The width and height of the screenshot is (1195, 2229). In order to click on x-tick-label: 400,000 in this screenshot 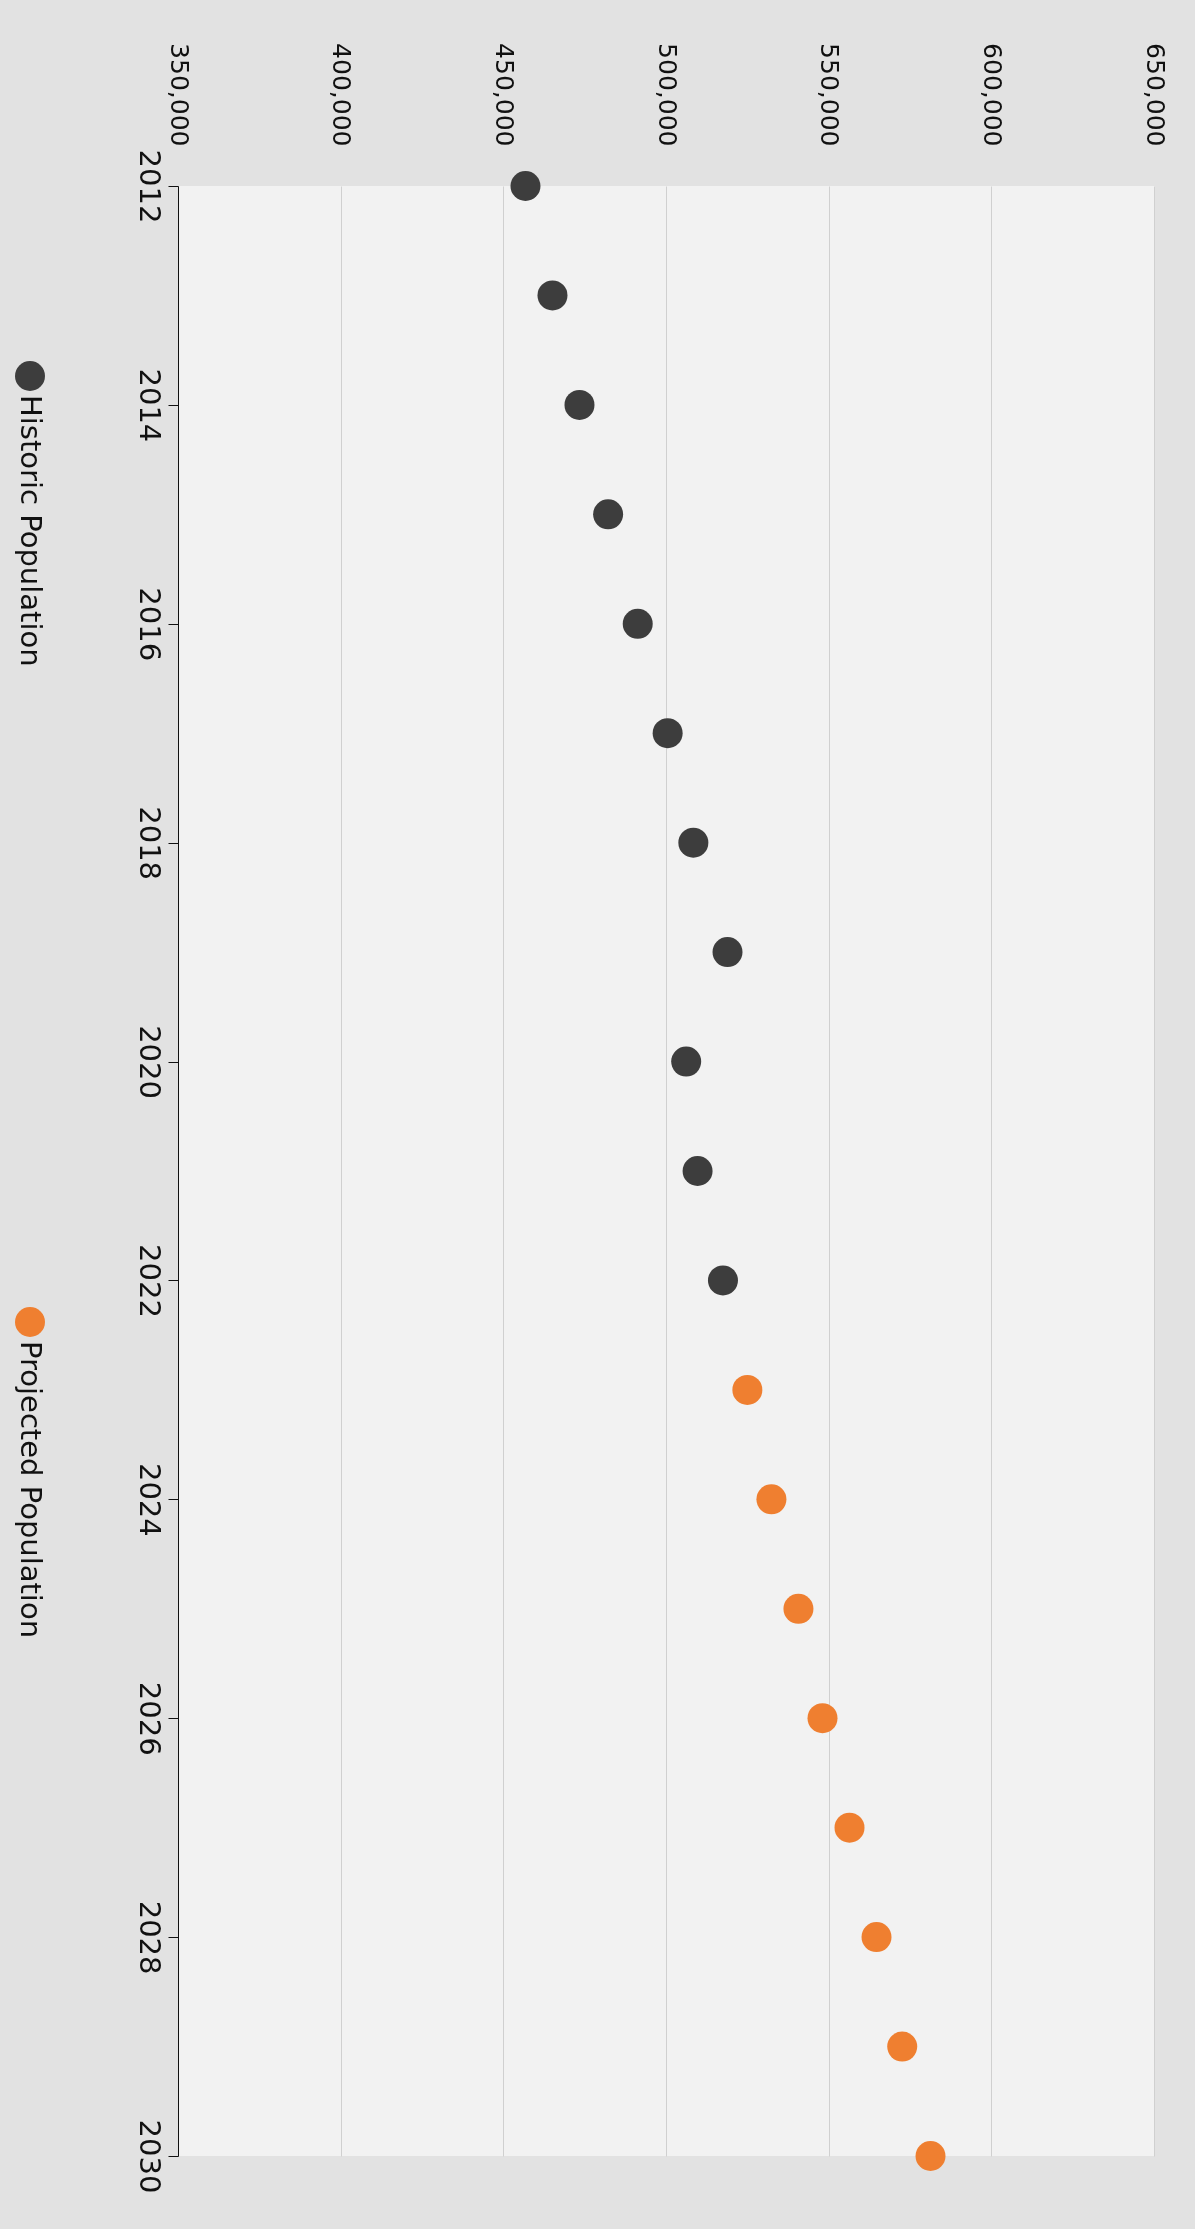, I will do `click(342, 95)`.